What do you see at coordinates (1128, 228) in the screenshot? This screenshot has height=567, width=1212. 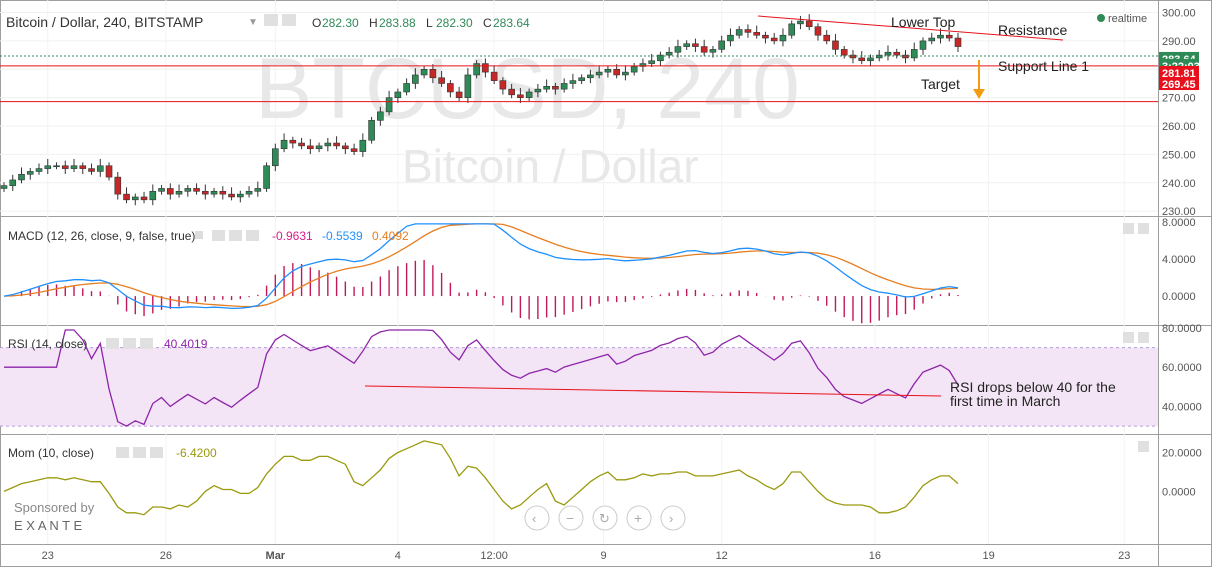 I see `macd-pane-up-button` at bounding box center [1128, 228].